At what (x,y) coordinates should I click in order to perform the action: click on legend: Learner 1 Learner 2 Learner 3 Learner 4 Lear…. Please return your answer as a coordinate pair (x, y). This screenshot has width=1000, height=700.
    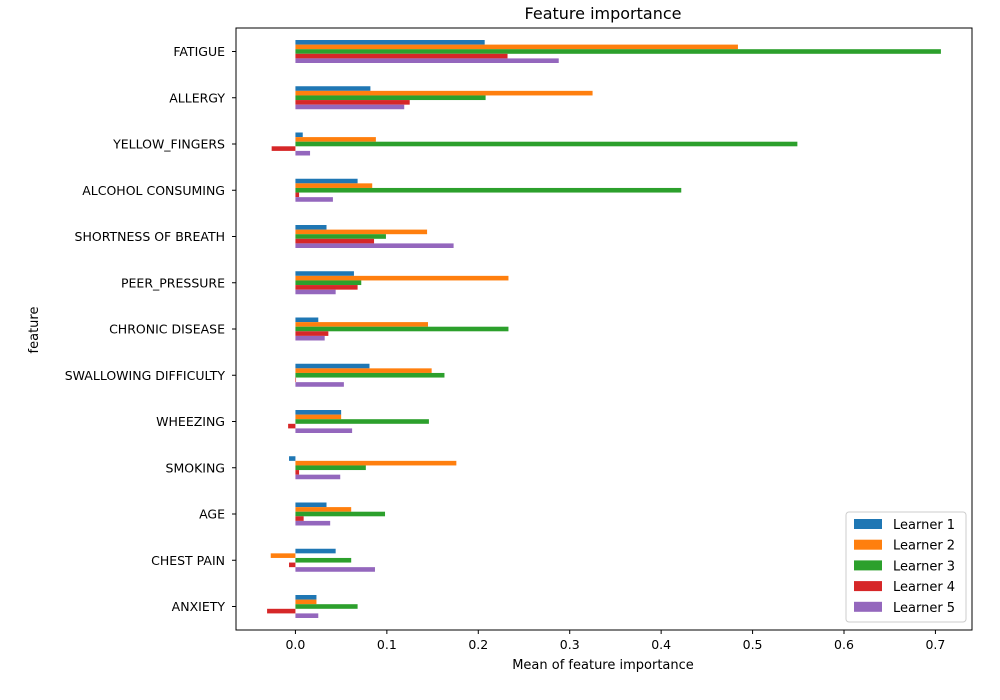
    Looking at the image, I should click on (906, 567).